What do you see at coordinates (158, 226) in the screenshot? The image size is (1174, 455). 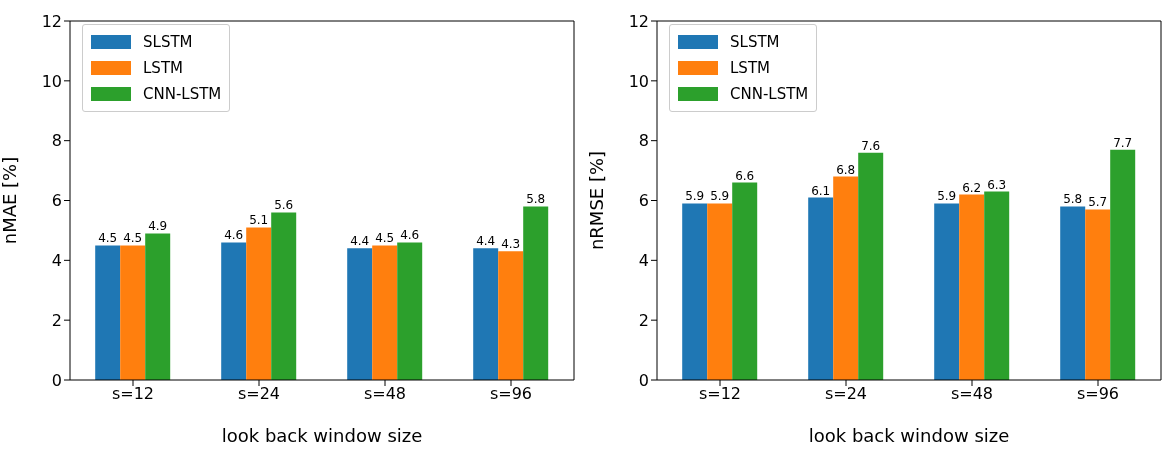 I see `data-label: 4.9` at bounding box center [158, 226].